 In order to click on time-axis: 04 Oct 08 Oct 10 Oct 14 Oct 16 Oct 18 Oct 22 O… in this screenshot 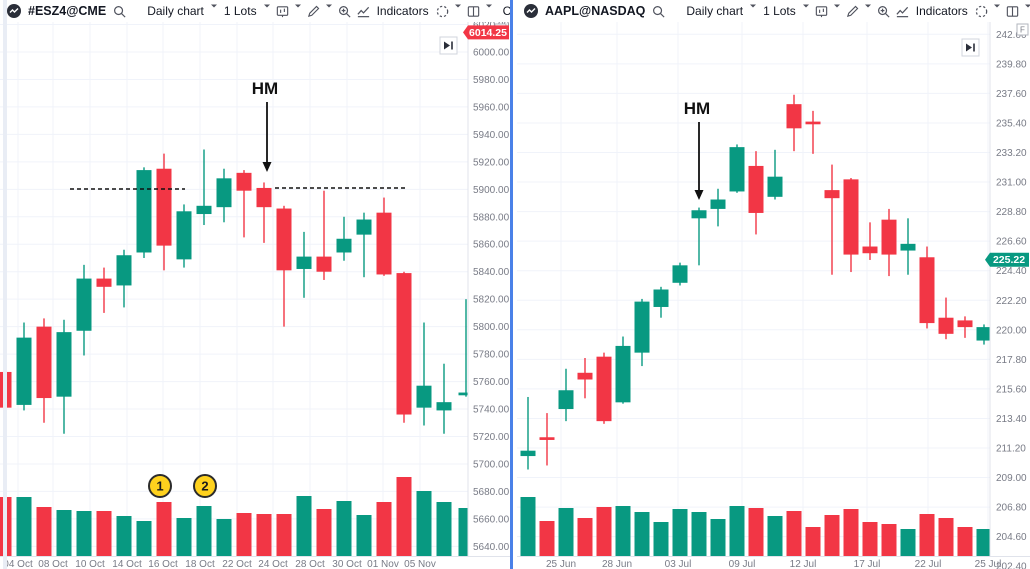, I will do `click(219, 564)`.